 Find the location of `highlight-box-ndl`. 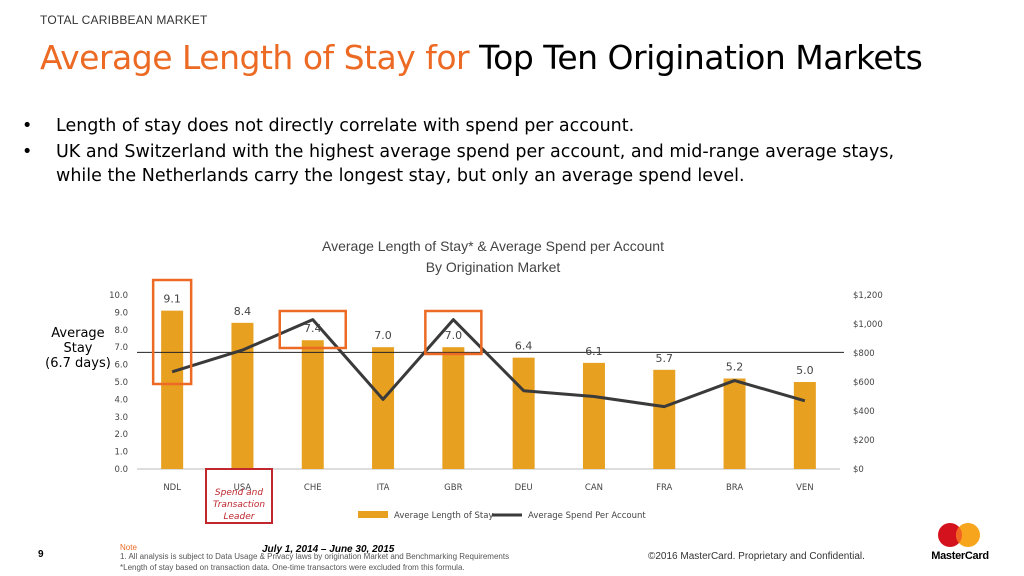

highlight-box-ndl is located at coordinates (172, 332).